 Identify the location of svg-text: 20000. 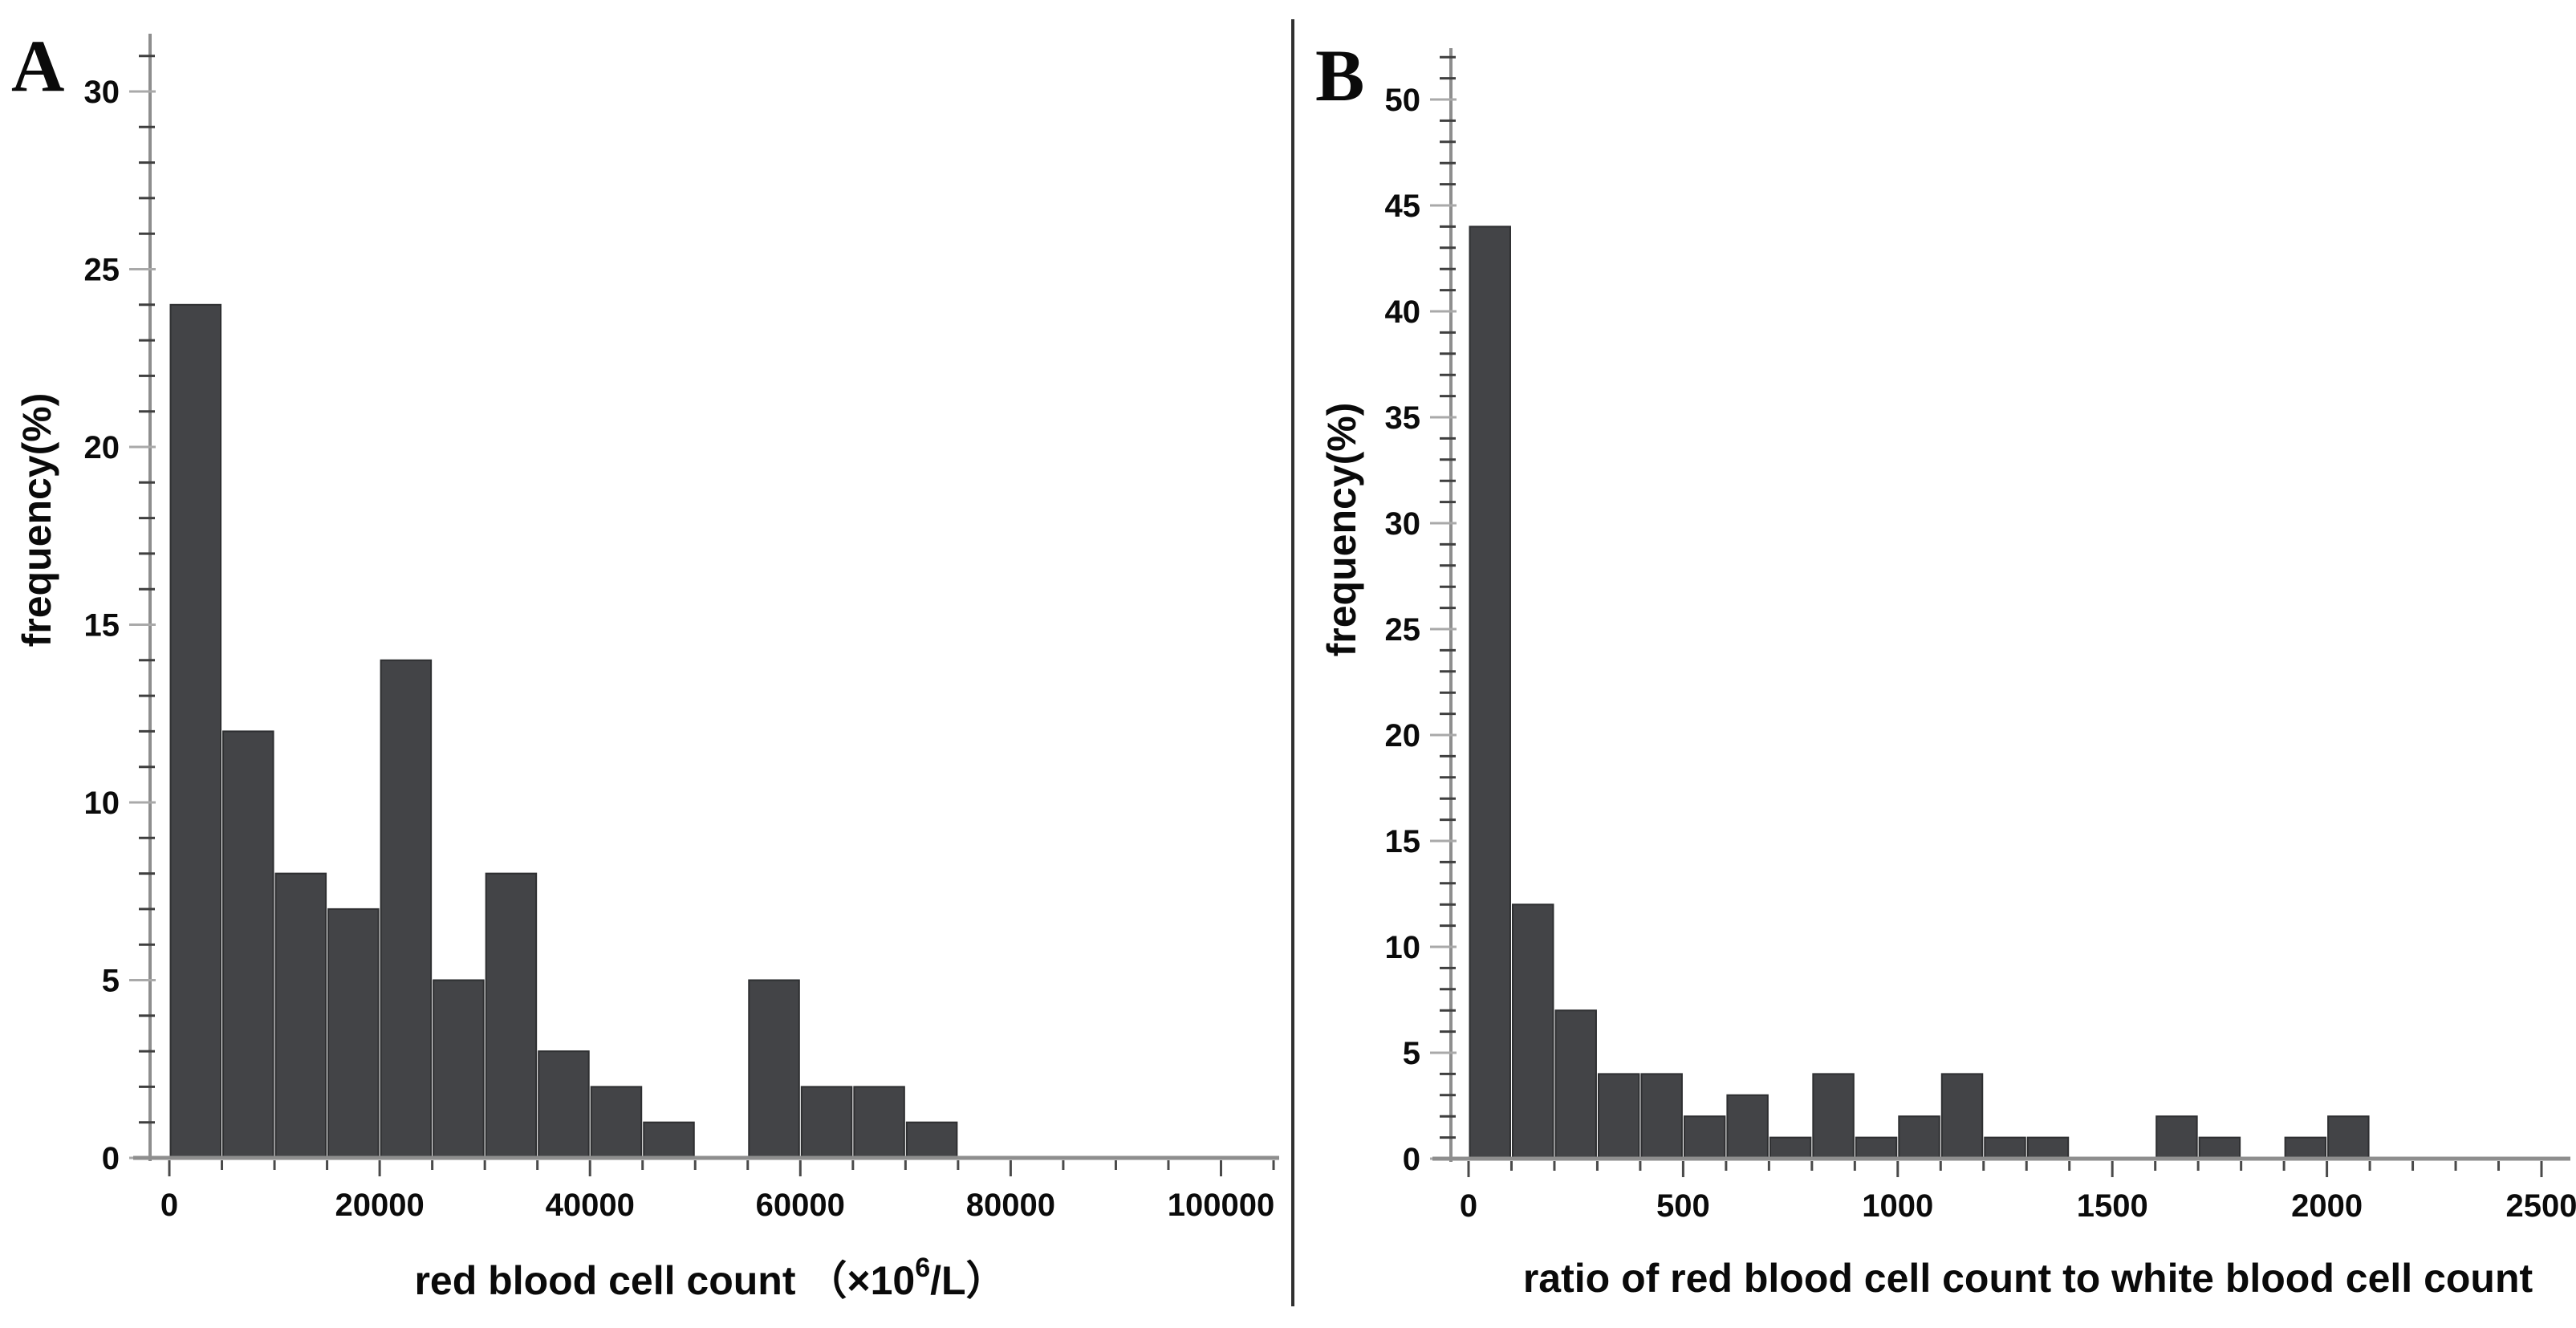
(379, 1205).